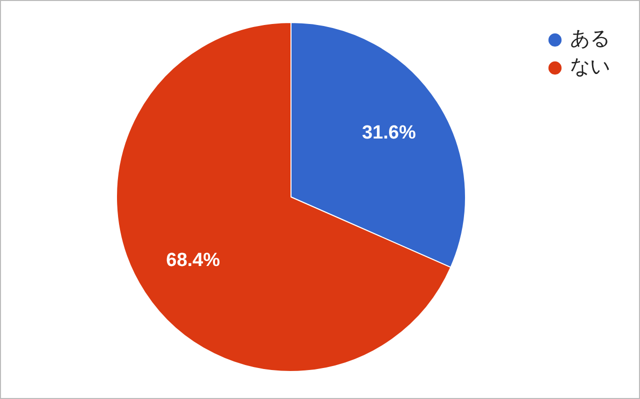 The image size is (640, 399). Describe the element at coordinates (389, 133) in the screenshot. I see `data-label: 31.6%` at that location.